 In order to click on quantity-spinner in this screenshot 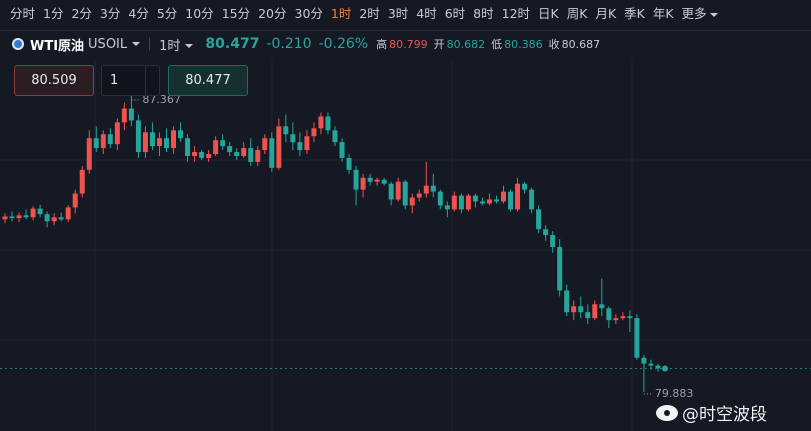, I will do `click(152, 80)`.